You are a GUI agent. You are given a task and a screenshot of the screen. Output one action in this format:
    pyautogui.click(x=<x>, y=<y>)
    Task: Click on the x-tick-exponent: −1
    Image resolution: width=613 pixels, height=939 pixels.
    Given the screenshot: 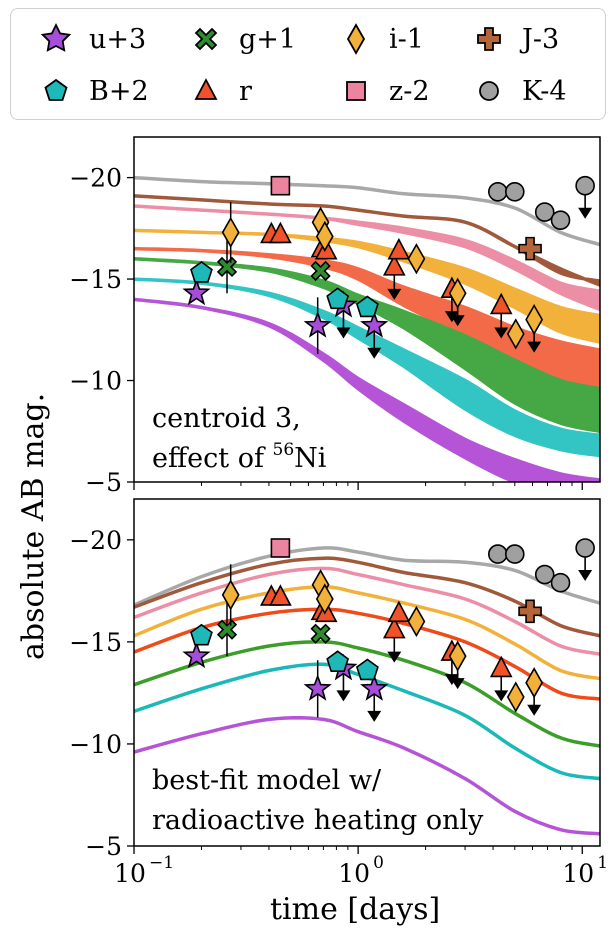 What is the action you would take?
    pyautogui.click(x=161, y=863)
    